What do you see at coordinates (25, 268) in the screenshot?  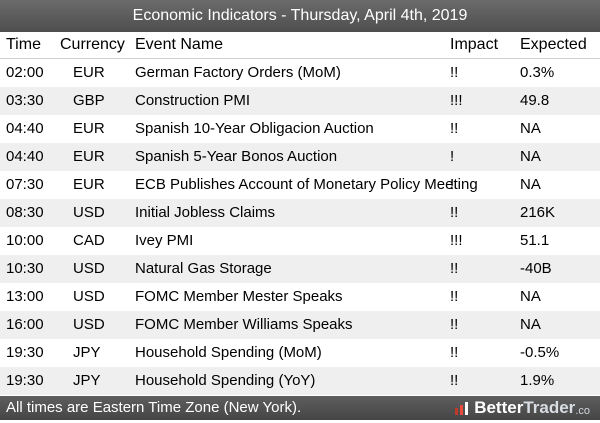 I see `time-cell: 10:30` at bounding box center [25, 268].